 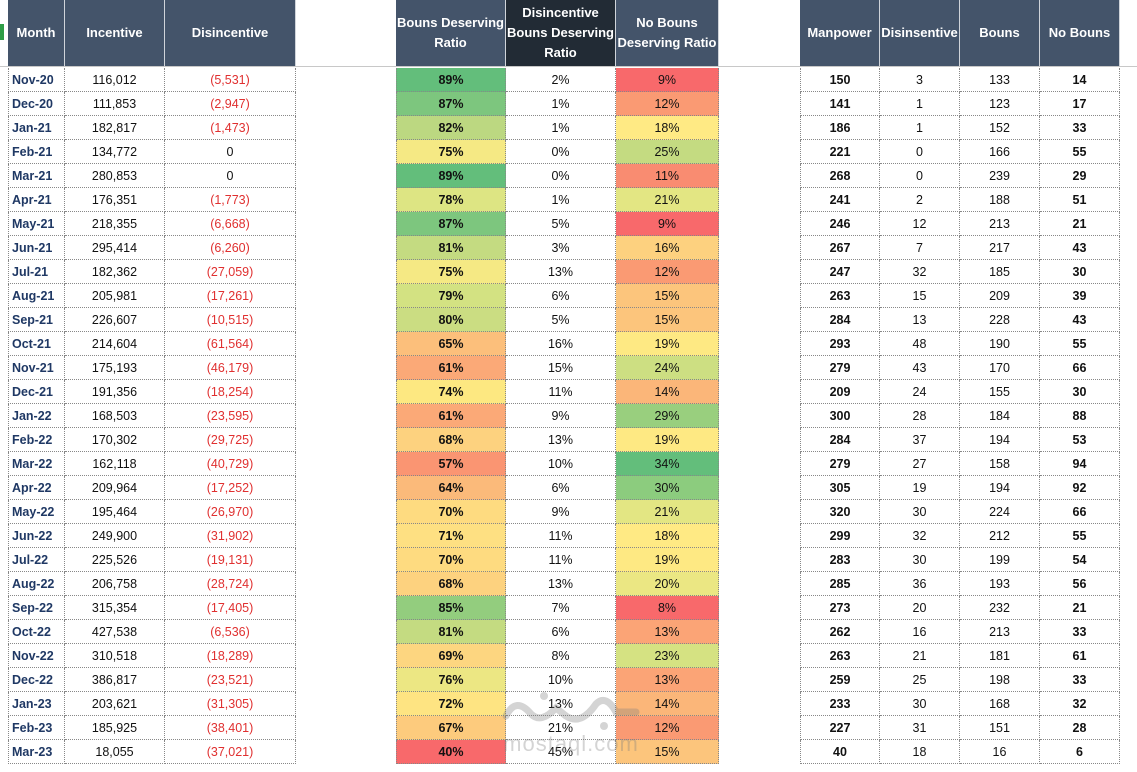 What do you see at coordinates (1080, 584) in the screenshot?
I see `cell-no-bouns: 56` at bounding box center [1080, 584].